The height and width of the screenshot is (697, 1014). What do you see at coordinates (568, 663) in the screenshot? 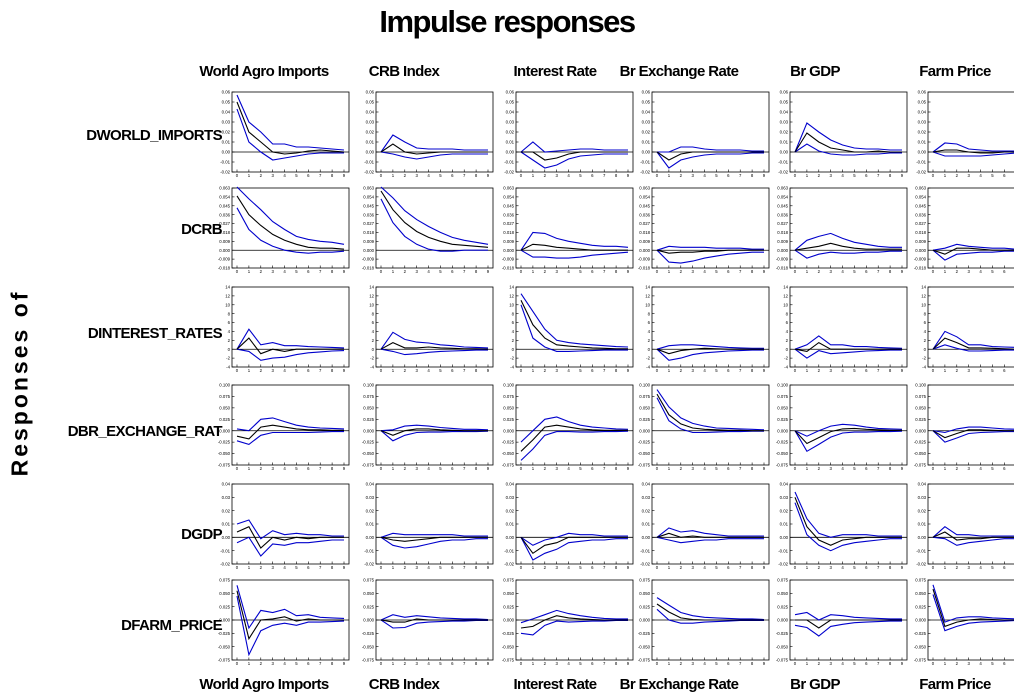
I see `x-tick-label: 4` at bounding box center [568, 663].